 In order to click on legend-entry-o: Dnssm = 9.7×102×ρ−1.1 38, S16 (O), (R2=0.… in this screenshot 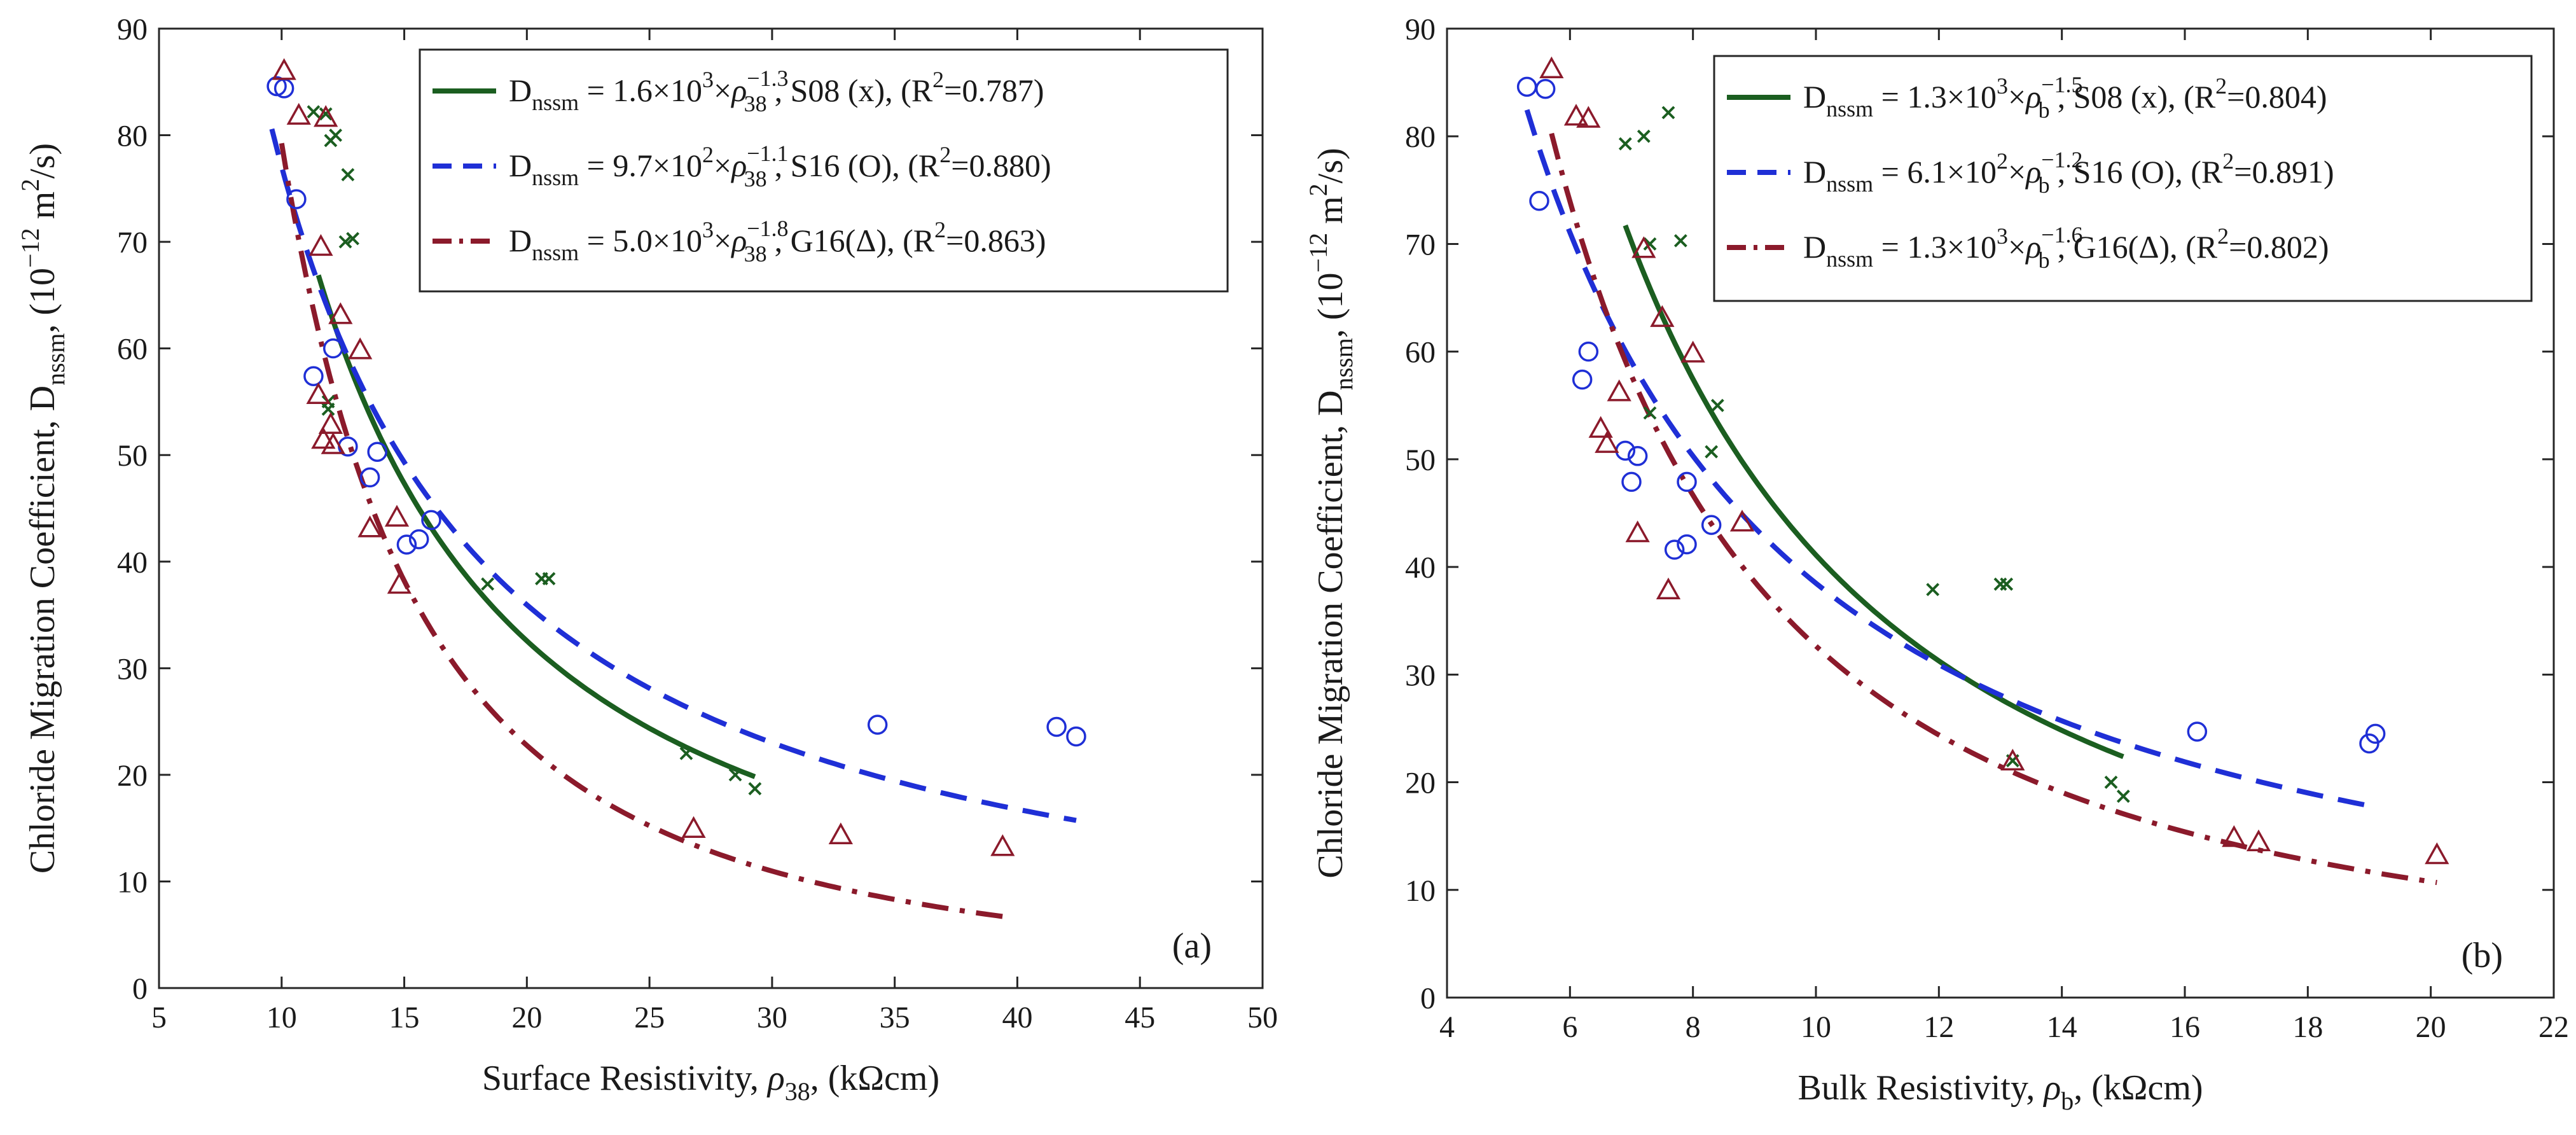, I will do `click(780, 166)`.